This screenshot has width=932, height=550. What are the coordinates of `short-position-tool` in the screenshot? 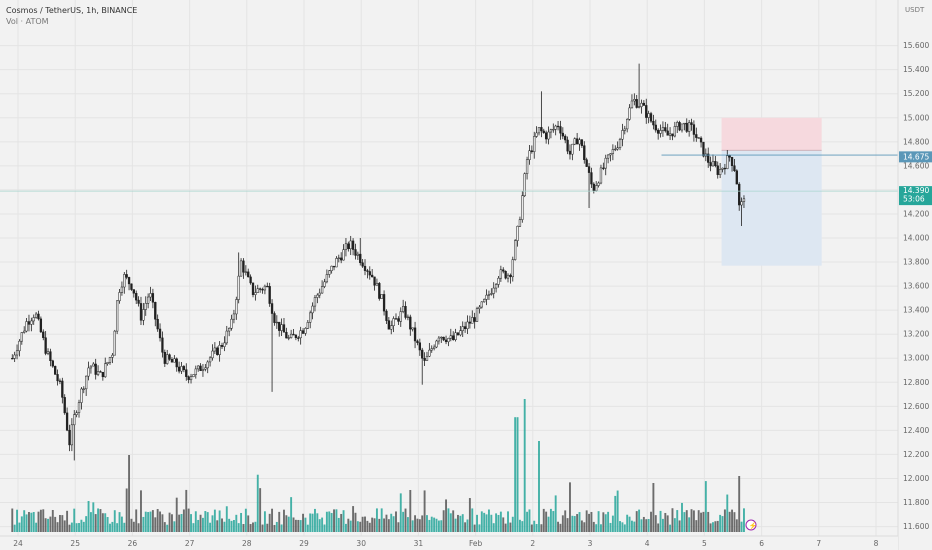 It's located at (771, 191).